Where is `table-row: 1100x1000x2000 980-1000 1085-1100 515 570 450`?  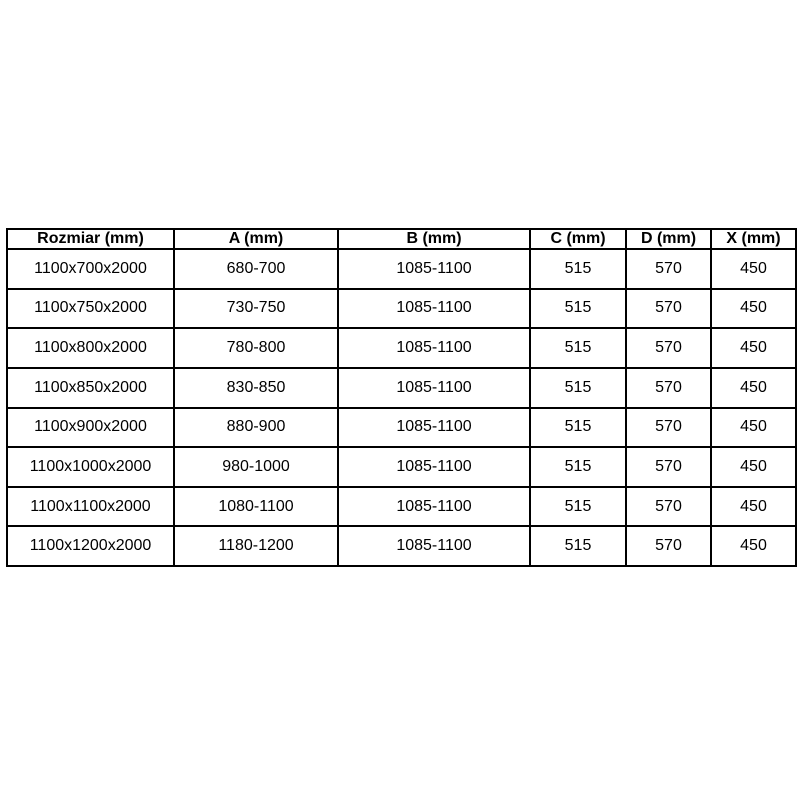
table-row: 1100x1000x2000 980-1000 1085-1100 515 570 450 is located at coordinates (401, 467).